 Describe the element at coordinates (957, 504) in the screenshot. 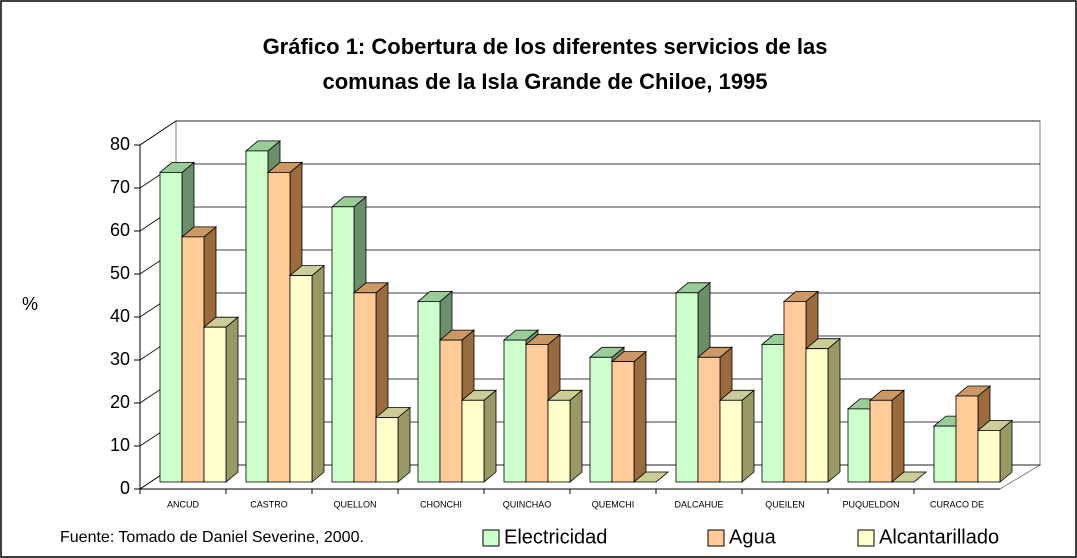

I see `x-tick-label: CURACO DE` at that location.